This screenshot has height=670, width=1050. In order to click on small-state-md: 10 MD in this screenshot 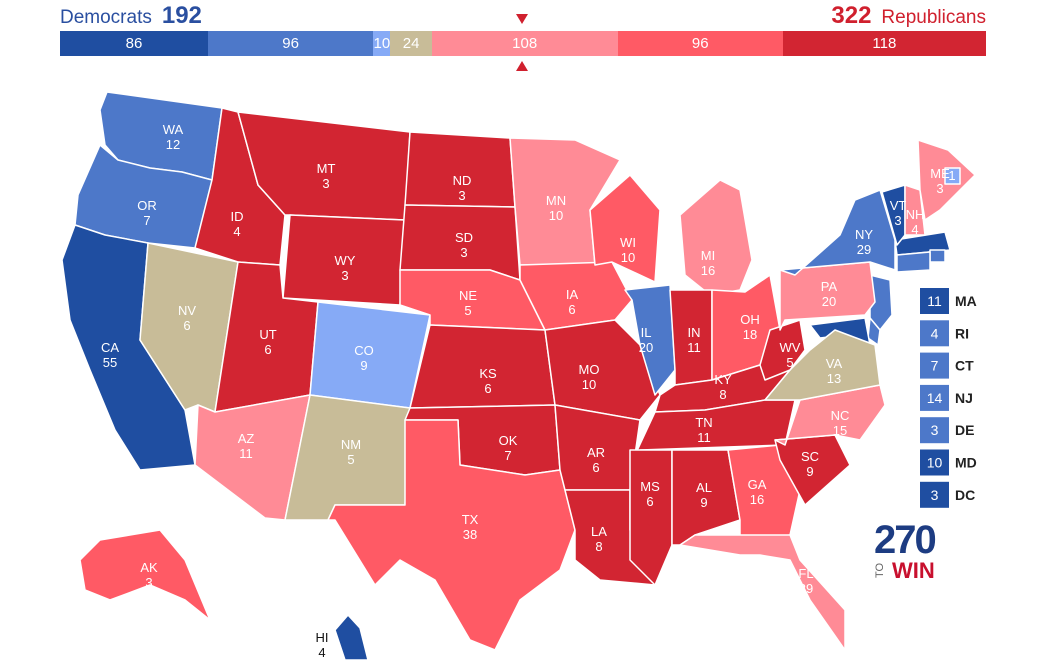, I will do `click(948, 462)`.